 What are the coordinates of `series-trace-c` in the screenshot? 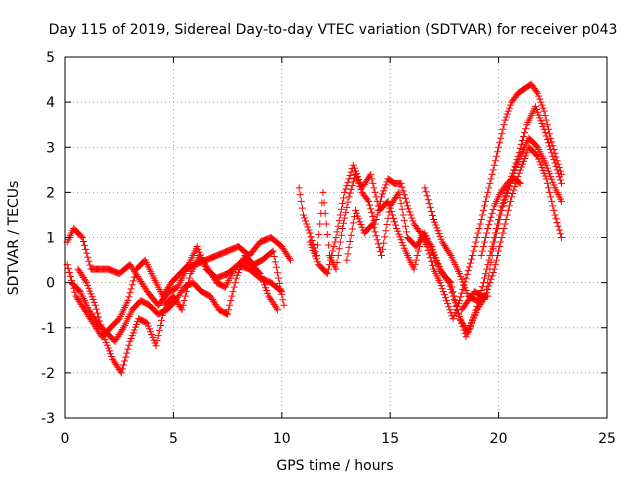 It's located at (178, 296).